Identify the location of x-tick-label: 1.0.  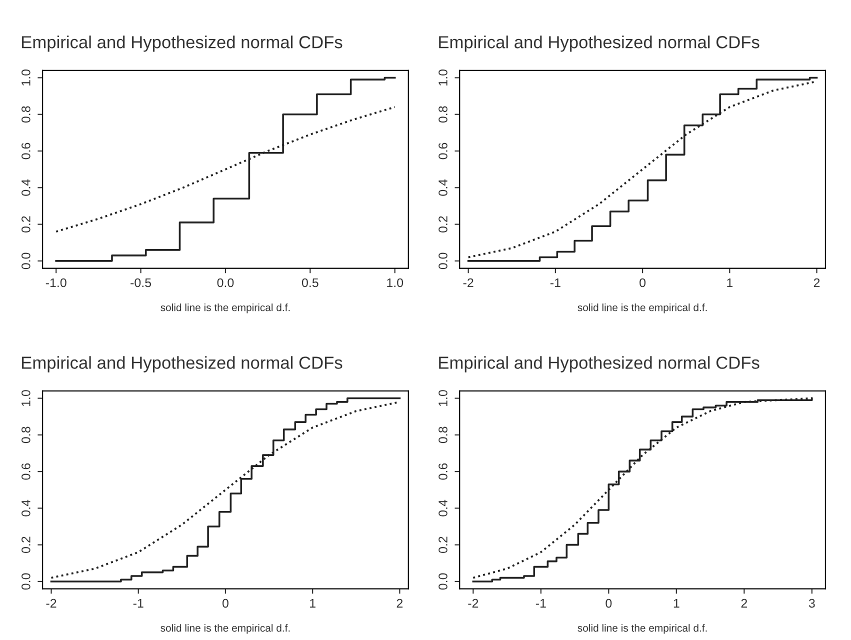
(395, 283).